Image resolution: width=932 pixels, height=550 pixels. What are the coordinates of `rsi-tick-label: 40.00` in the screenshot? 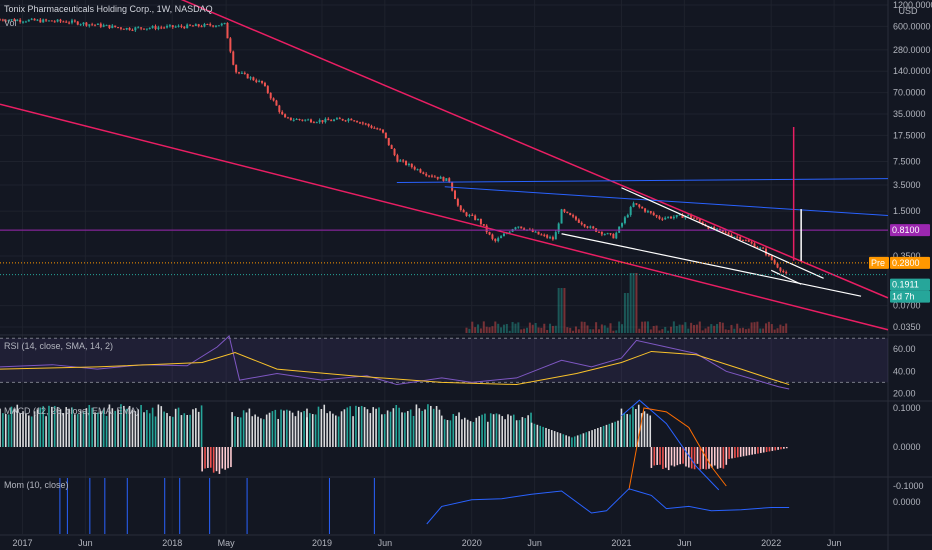 It's located at (904, 371).